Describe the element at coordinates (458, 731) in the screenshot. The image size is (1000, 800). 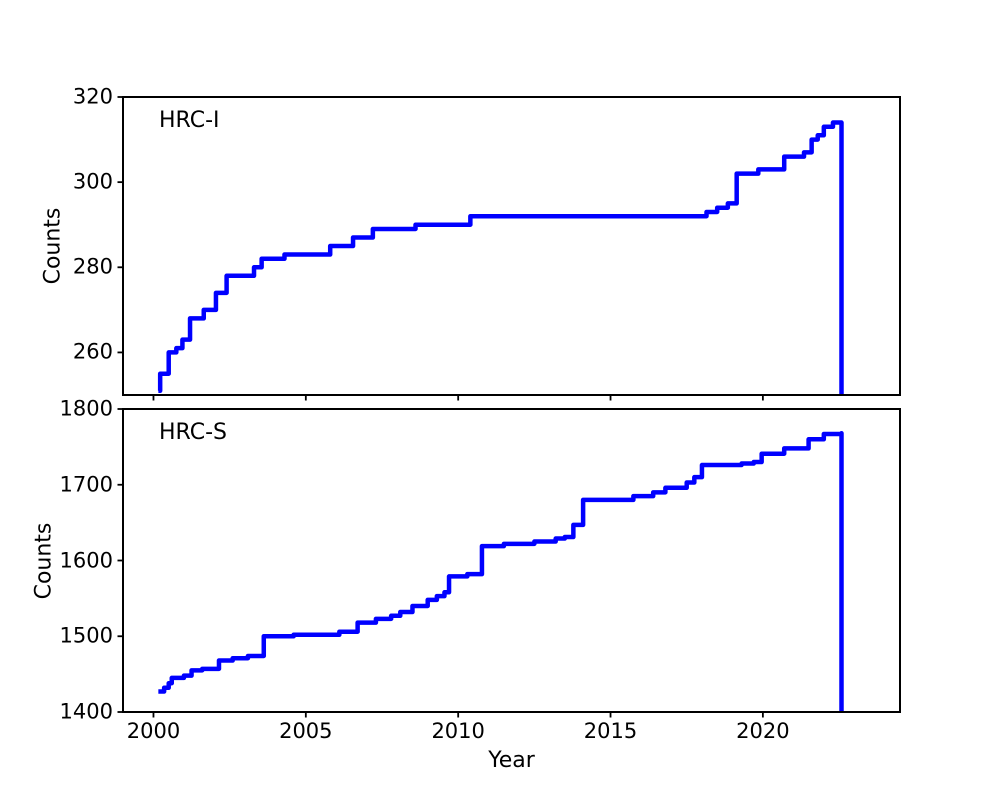
I see `x-tick-label: 2010` at that location.